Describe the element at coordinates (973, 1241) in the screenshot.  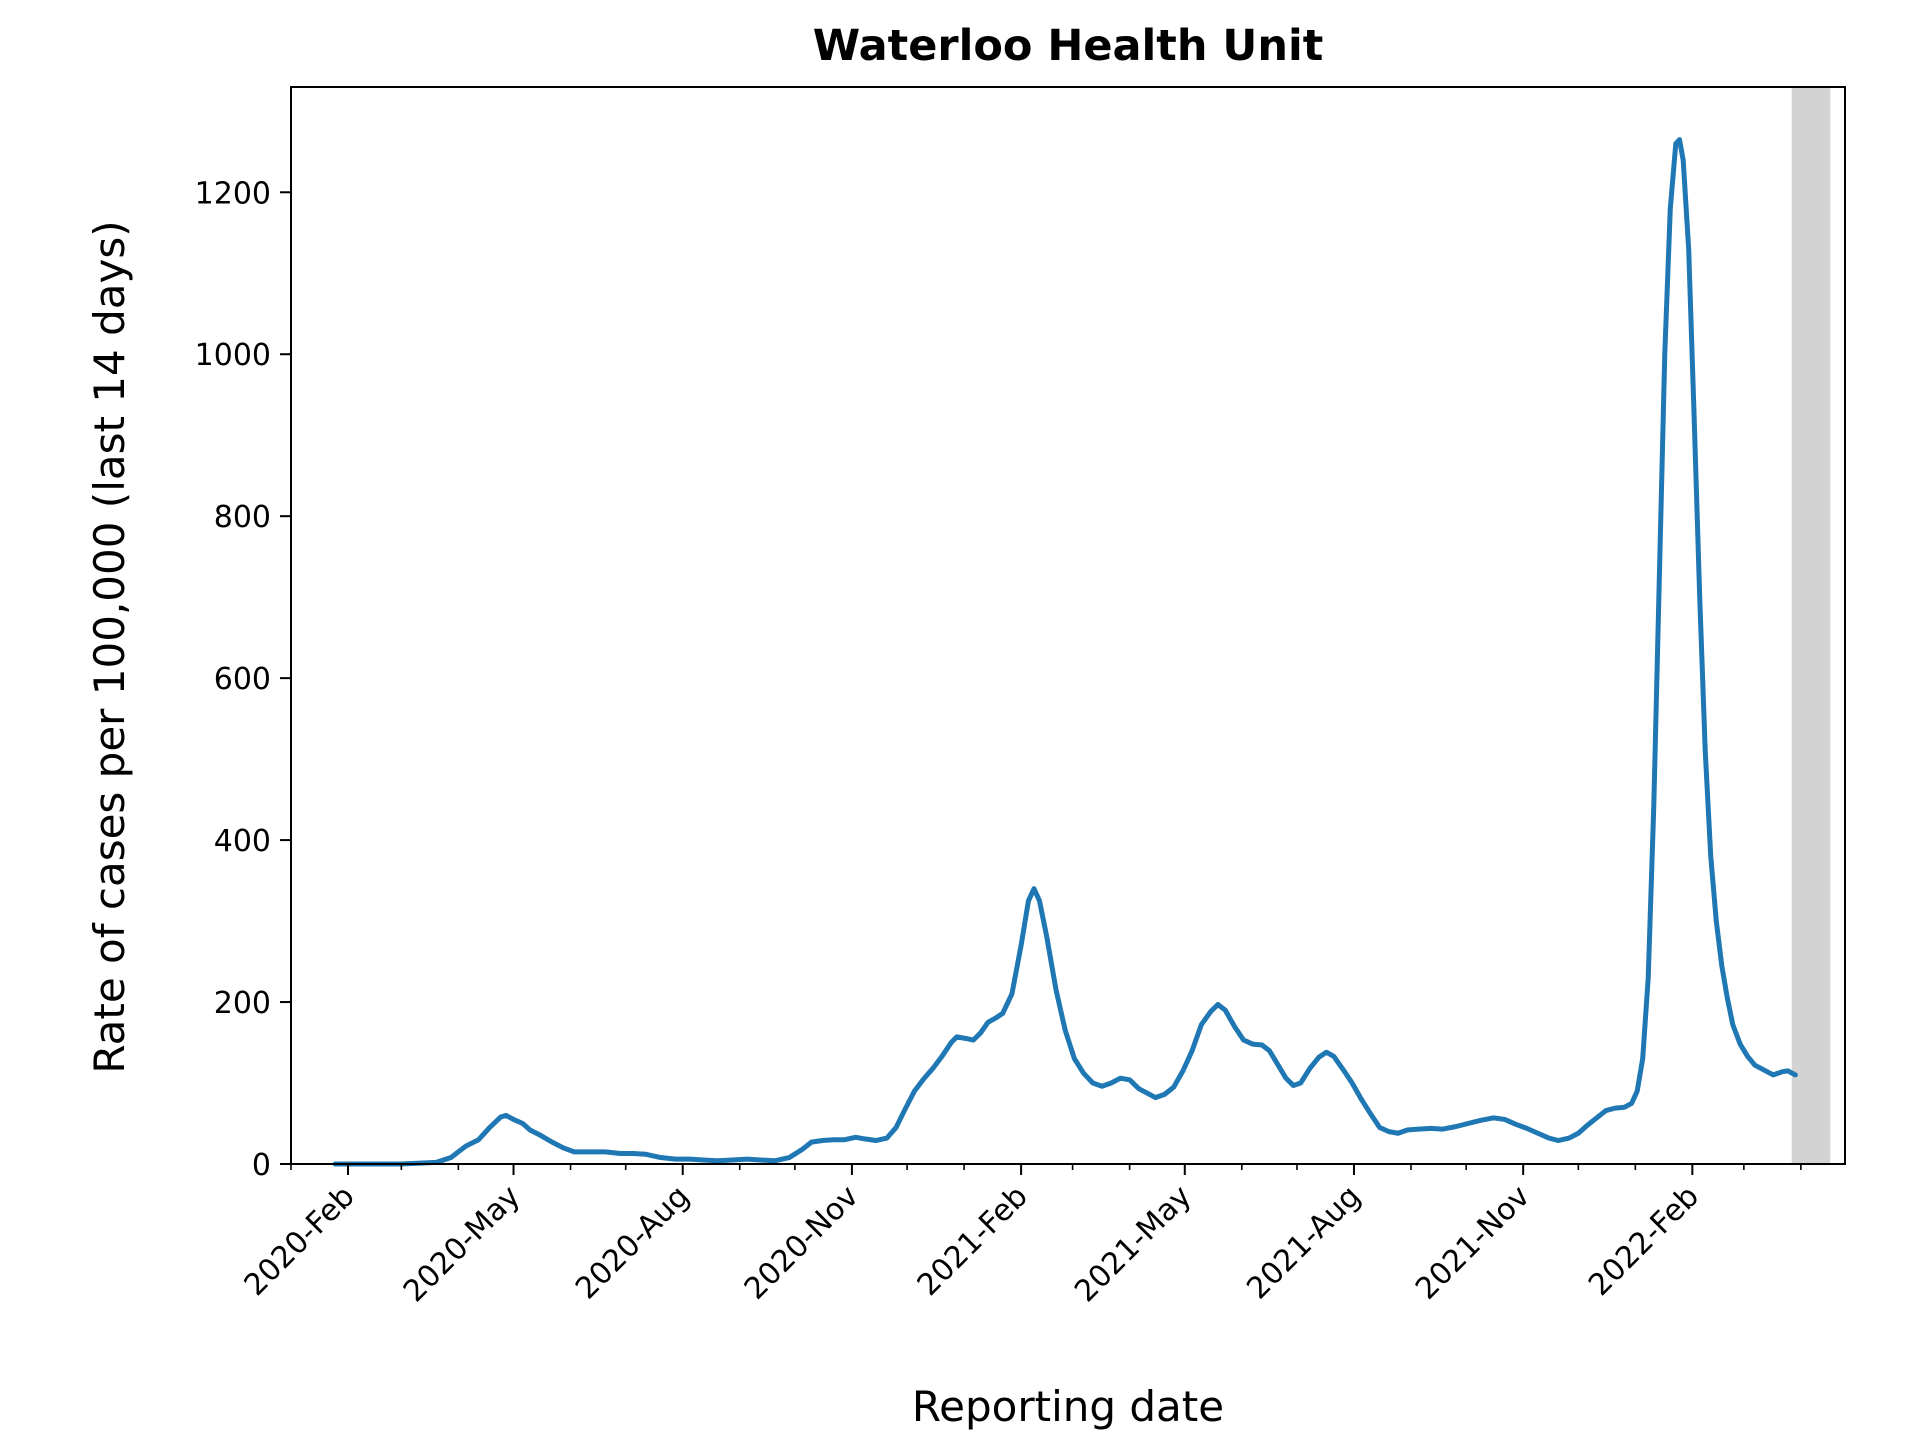
I see `x-tick-label: 2021-Feb` at that location.